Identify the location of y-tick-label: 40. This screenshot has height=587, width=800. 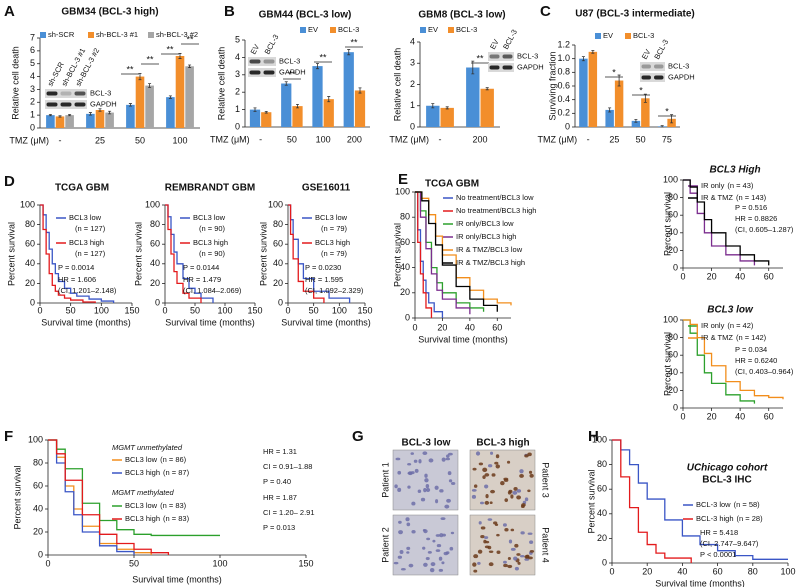
(278, 263).